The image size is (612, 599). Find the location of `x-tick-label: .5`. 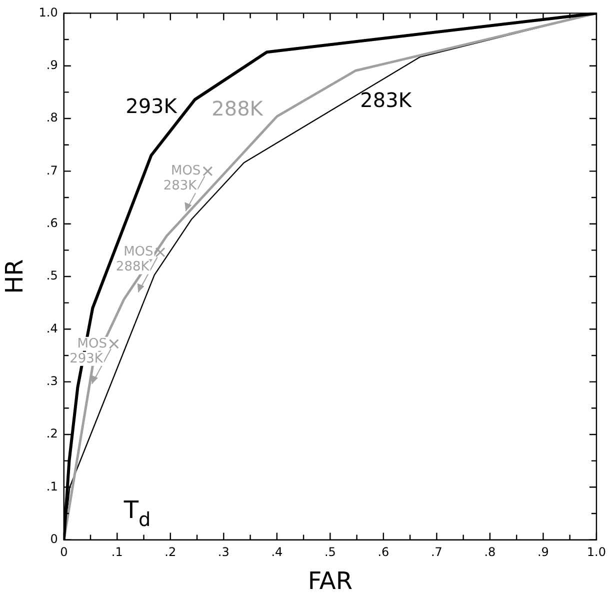

x-tick-label: .5 is located at coordinates (330, 552).